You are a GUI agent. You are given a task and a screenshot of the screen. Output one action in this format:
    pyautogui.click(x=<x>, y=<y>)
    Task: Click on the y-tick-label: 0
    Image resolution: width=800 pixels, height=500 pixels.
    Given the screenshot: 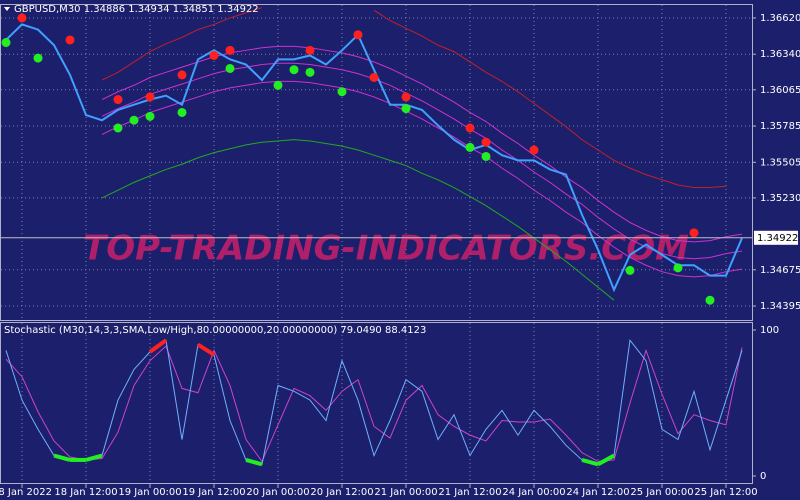 What is the action you would take?
    pyautogui.click(x=763, y=476)
    